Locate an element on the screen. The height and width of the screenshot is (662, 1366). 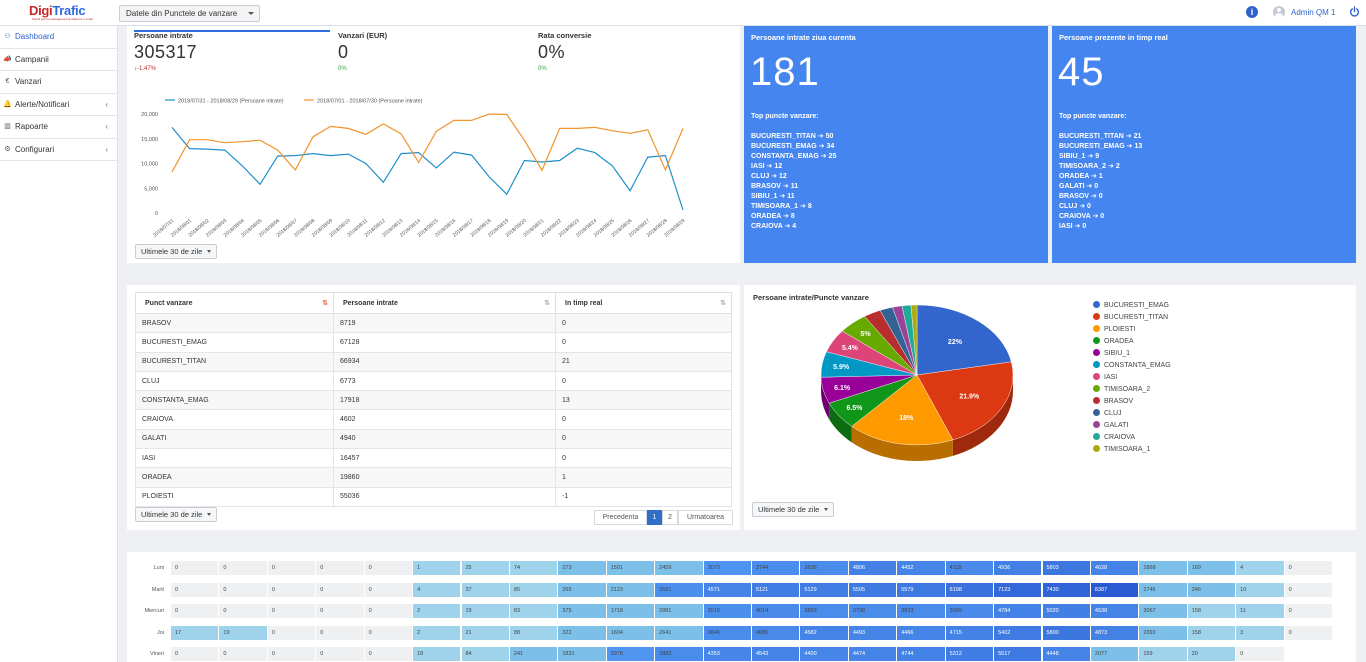
pager-page-2: 2 is located at coordinates (670, 517).